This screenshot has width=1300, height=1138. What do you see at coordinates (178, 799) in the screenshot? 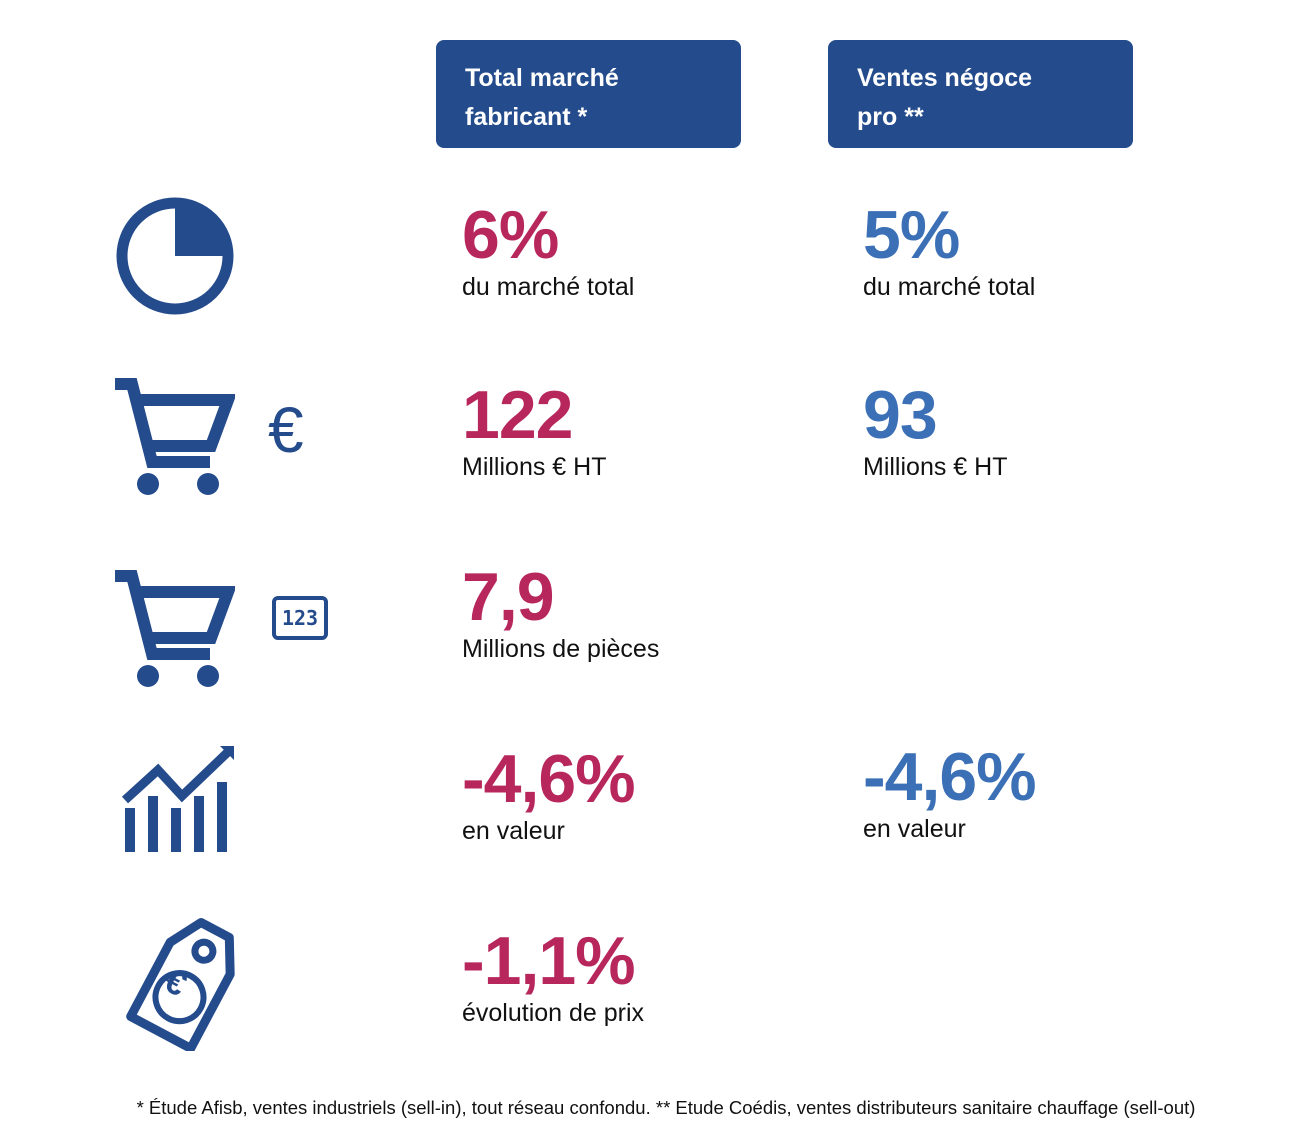
I see `trend-chart-icon` at bounding box center [178, 799].